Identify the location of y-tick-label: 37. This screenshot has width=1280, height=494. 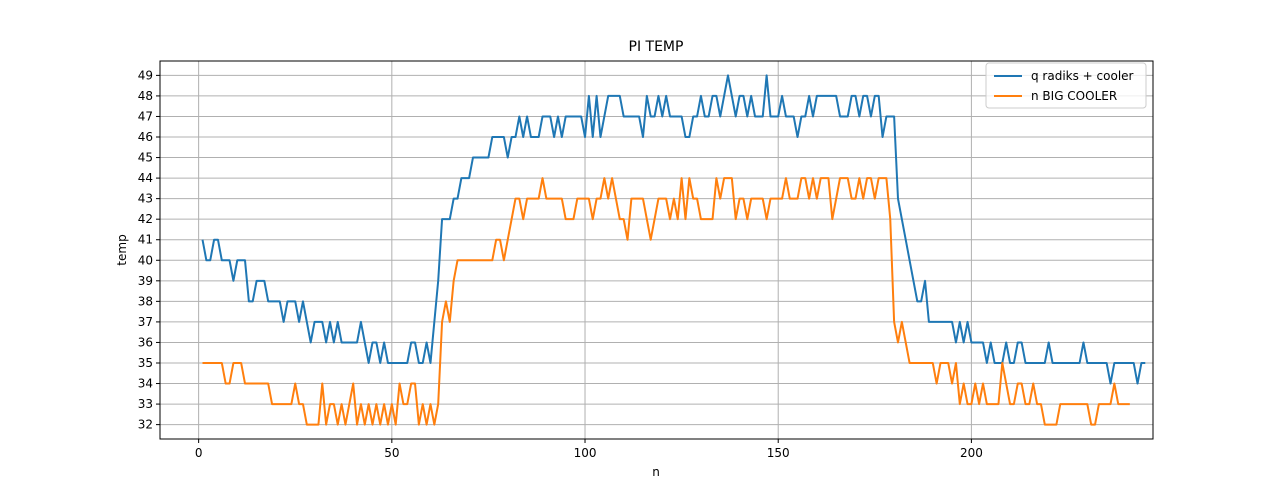
(145, 322).